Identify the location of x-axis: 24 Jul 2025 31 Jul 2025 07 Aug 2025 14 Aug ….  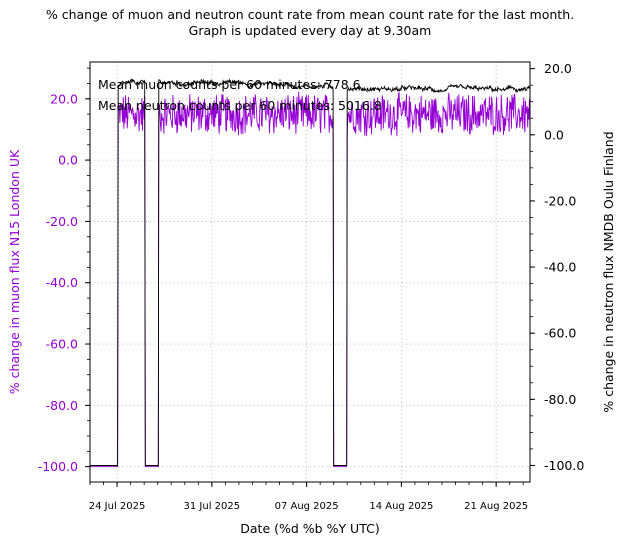
(308, 497).